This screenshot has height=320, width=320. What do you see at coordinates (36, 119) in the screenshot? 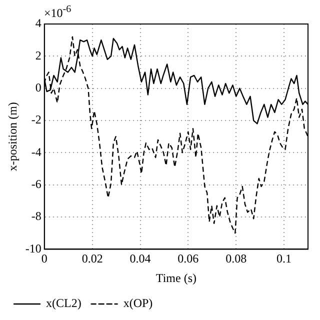
I see `y-tick-label: -2` at bounding box center [36, 119].